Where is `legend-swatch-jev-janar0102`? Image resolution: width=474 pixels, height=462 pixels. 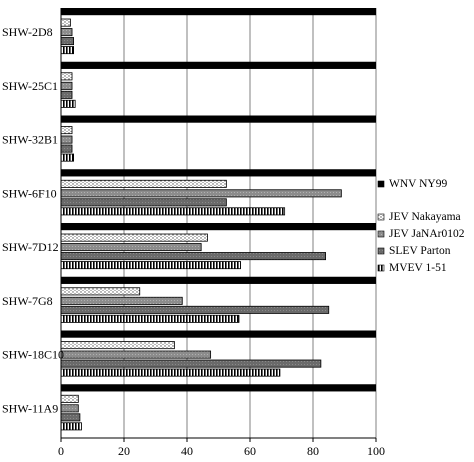 legend-swatch-jev-janar0102 is located at coordinates (381, 234).